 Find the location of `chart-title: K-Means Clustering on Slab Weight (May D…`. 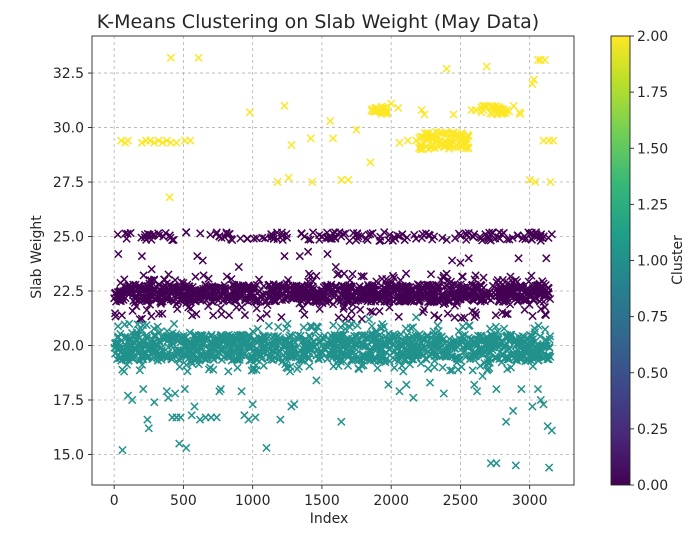

chart-title: K-Means Clustering on Slab Weight (May D… is located at coordinates (318, 22).